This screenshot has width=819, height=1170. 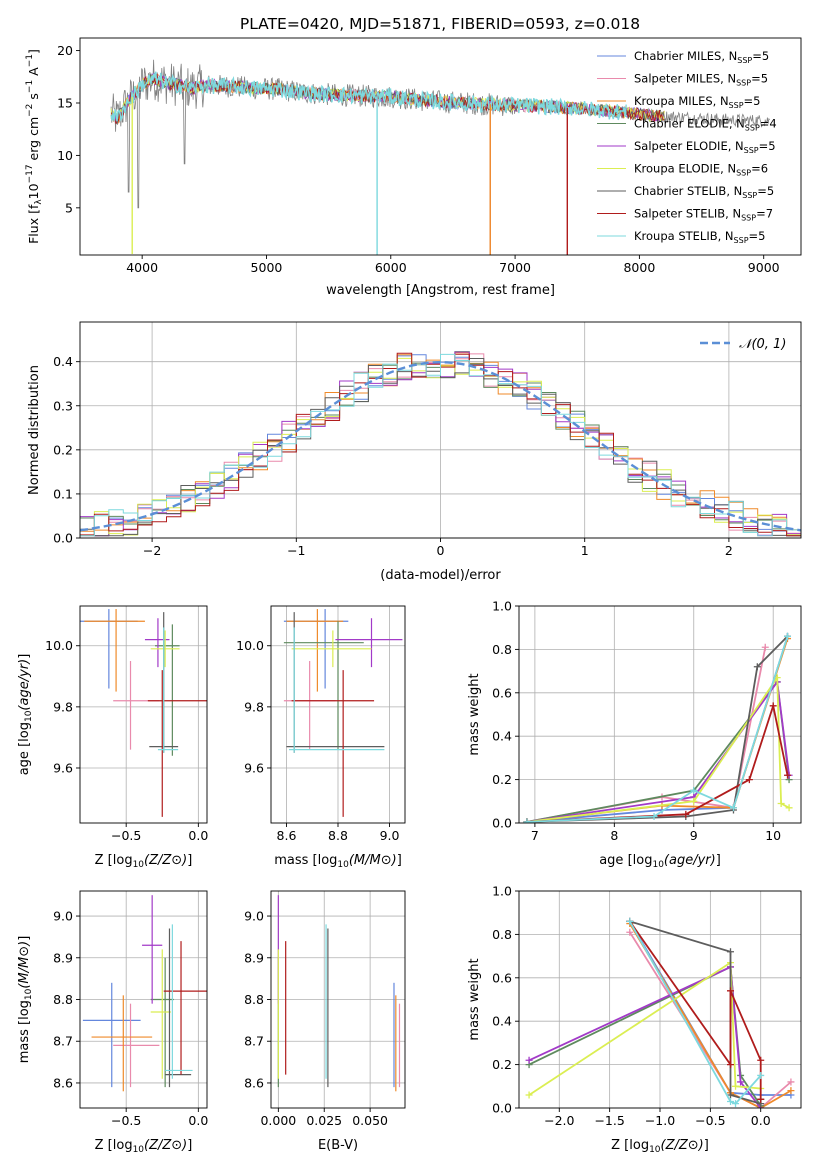 What do you see at coordinates (685, 169) in the screenshot?
I see `legend-text: Kroupa ELODIE, N` at bounding box center [685, 169].